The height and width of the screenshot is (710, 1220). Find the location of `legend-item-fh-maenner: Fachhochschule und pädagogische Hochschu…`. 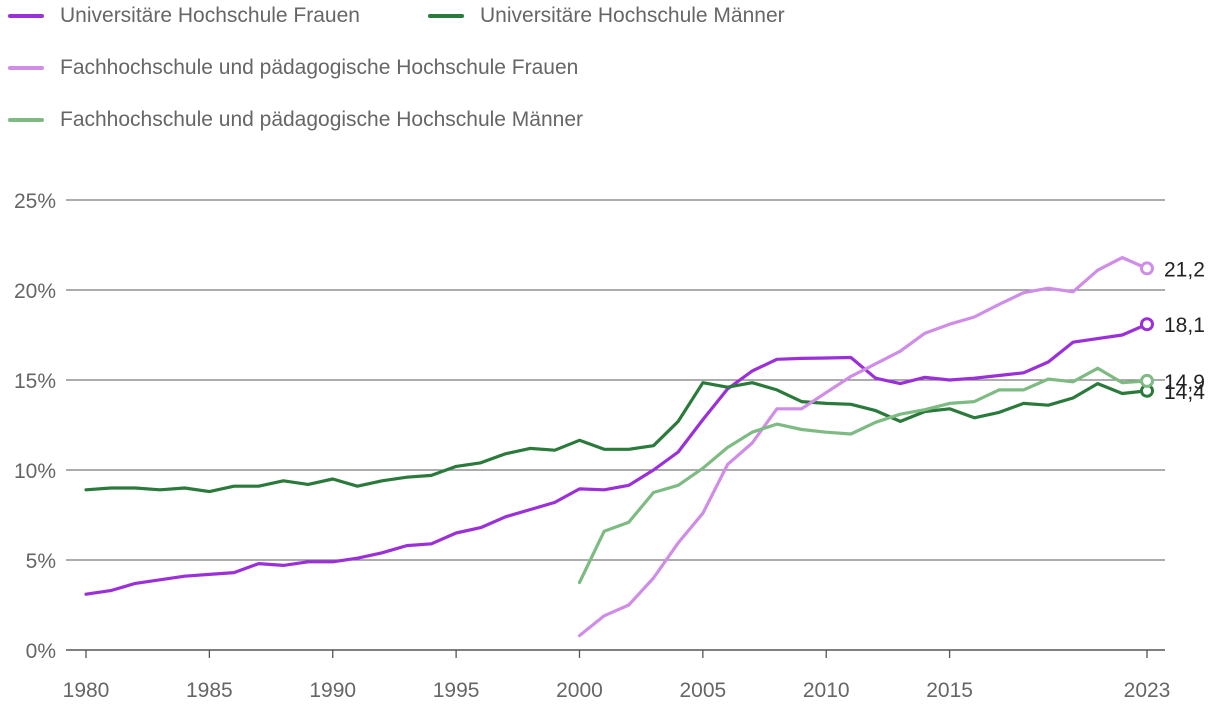

legend-item-fh-maenner: Fachhochschule und pädagogische Hochschu… is located at coordinates (291, 120).